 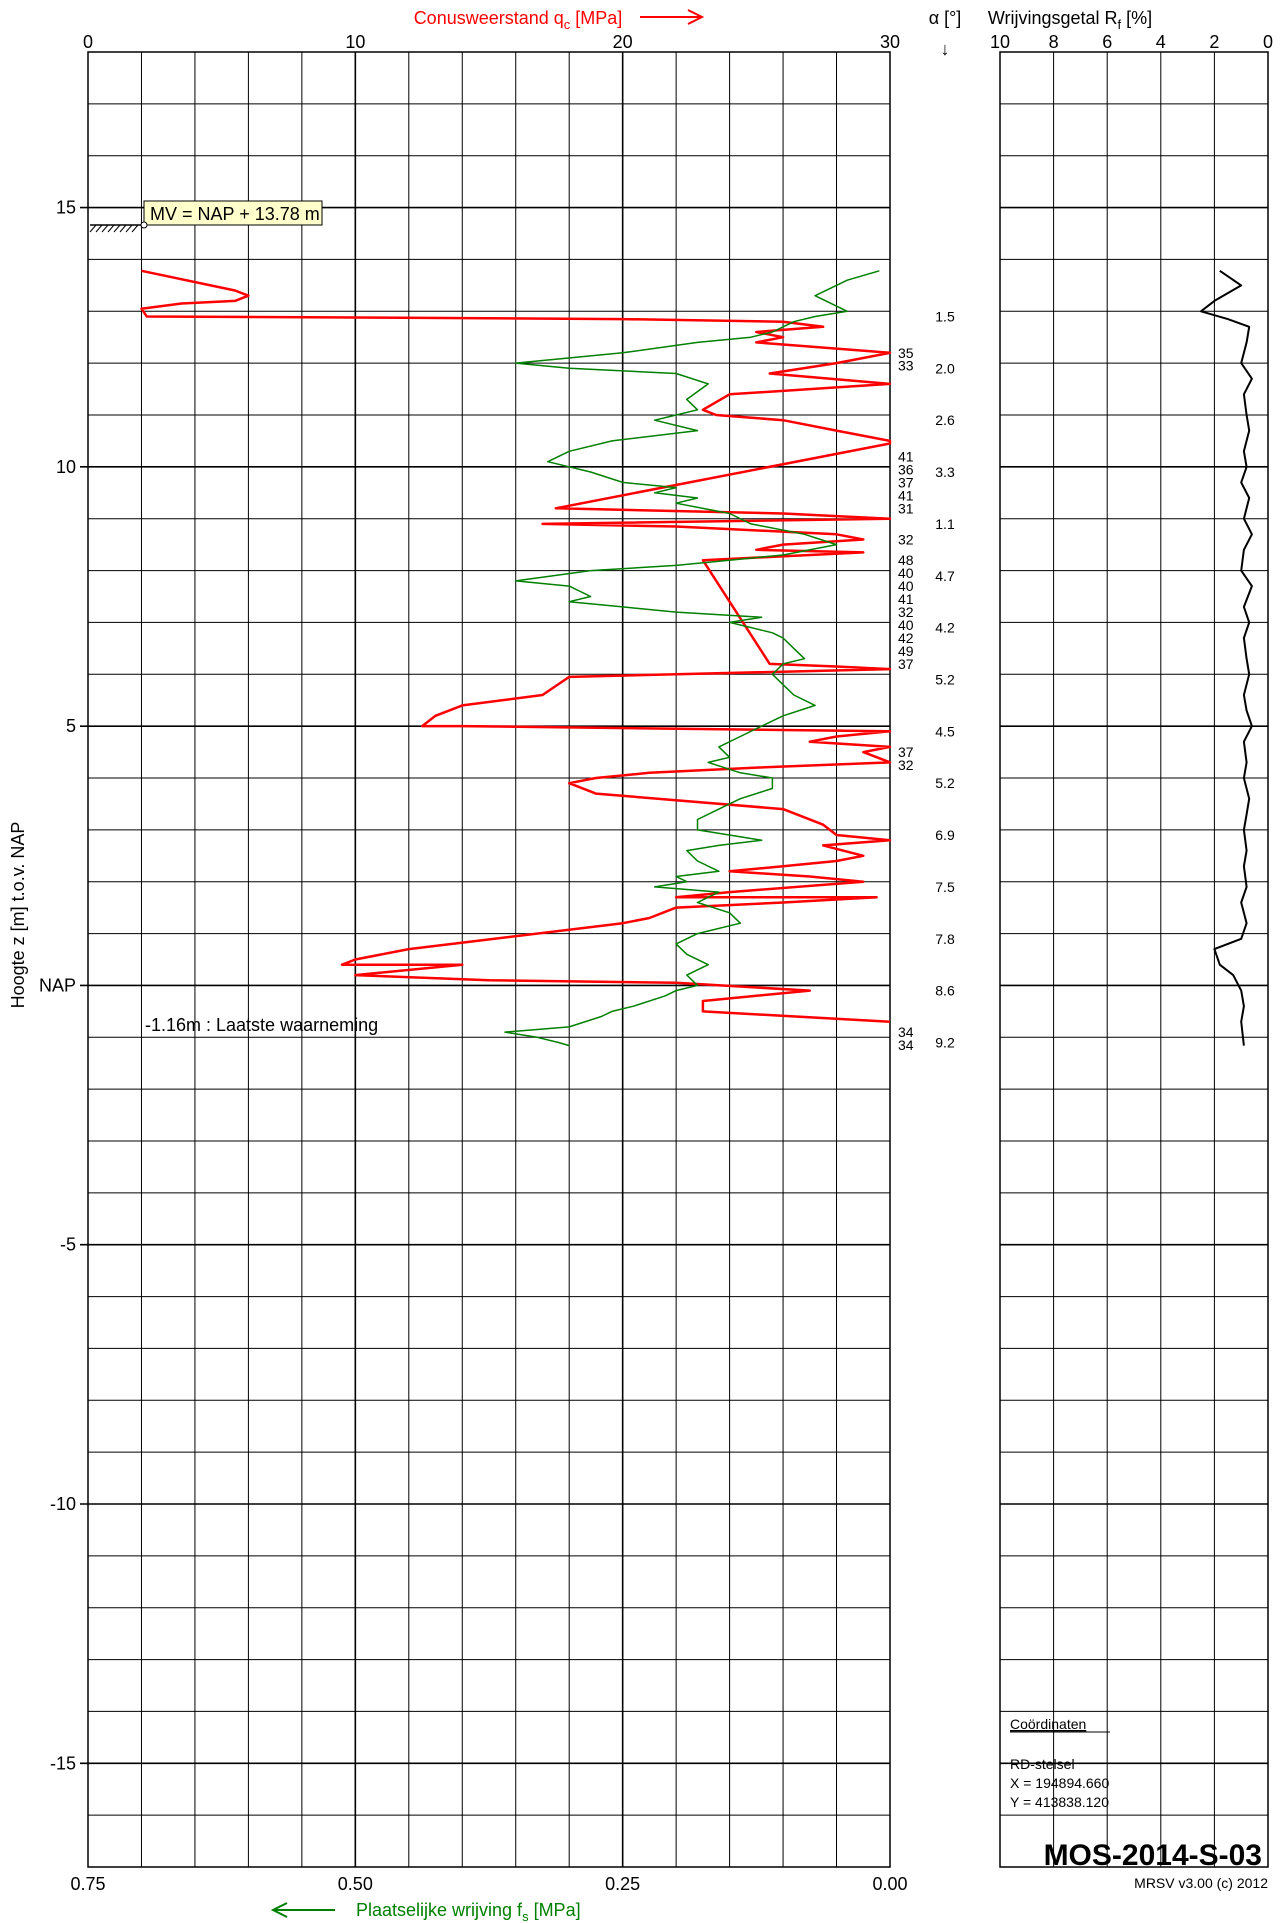 I want to click on alpha-value: 1.5, so click(x=945, y=316).